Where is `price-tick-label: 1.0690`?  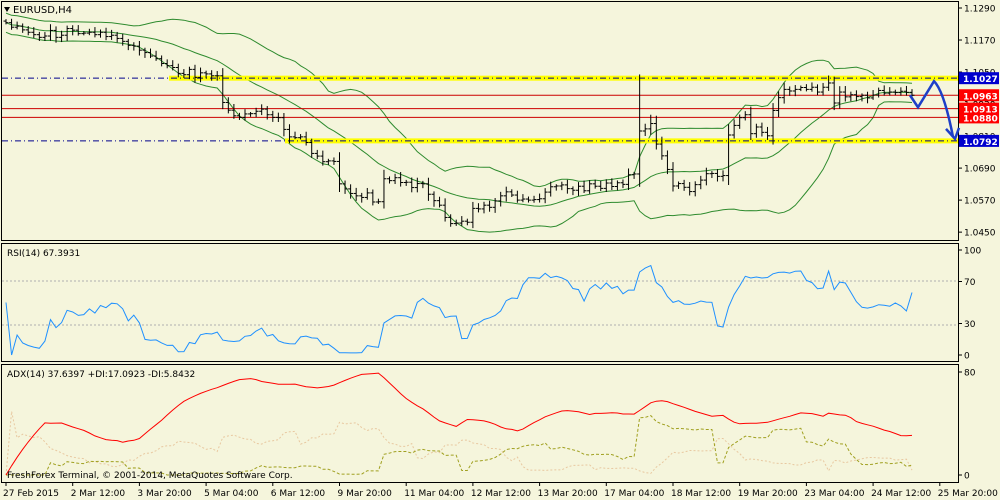 price-tick-label: 1.0690 is located at coordinates (980, 170).